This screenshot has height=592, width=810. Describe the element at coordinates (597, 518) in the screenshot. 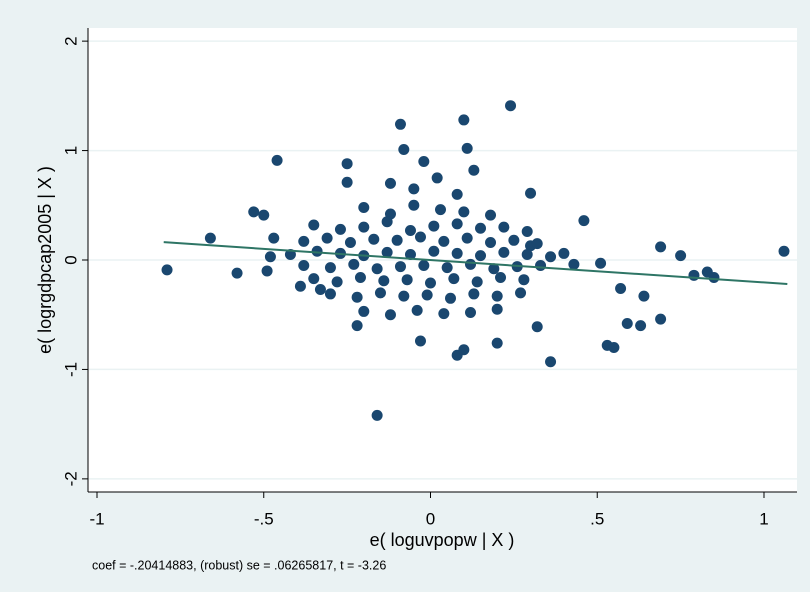

I see `x-tick-label: .5` at that location.